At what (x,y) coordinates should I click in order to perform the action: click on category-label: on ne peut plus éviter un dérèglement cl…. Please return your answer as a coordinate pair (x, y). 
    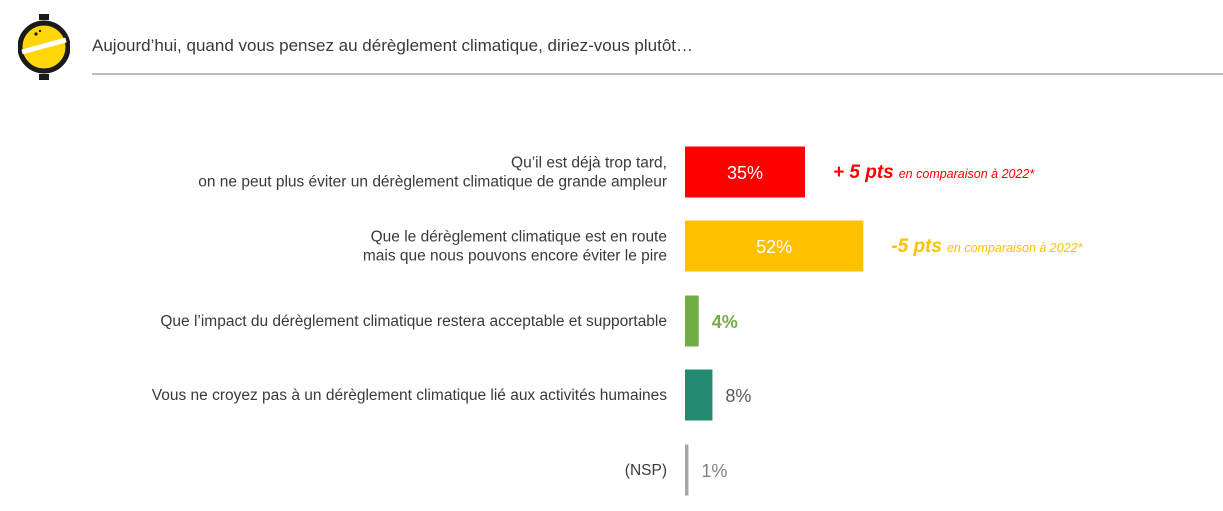
    Looking at the image, I should click on (432, 182).